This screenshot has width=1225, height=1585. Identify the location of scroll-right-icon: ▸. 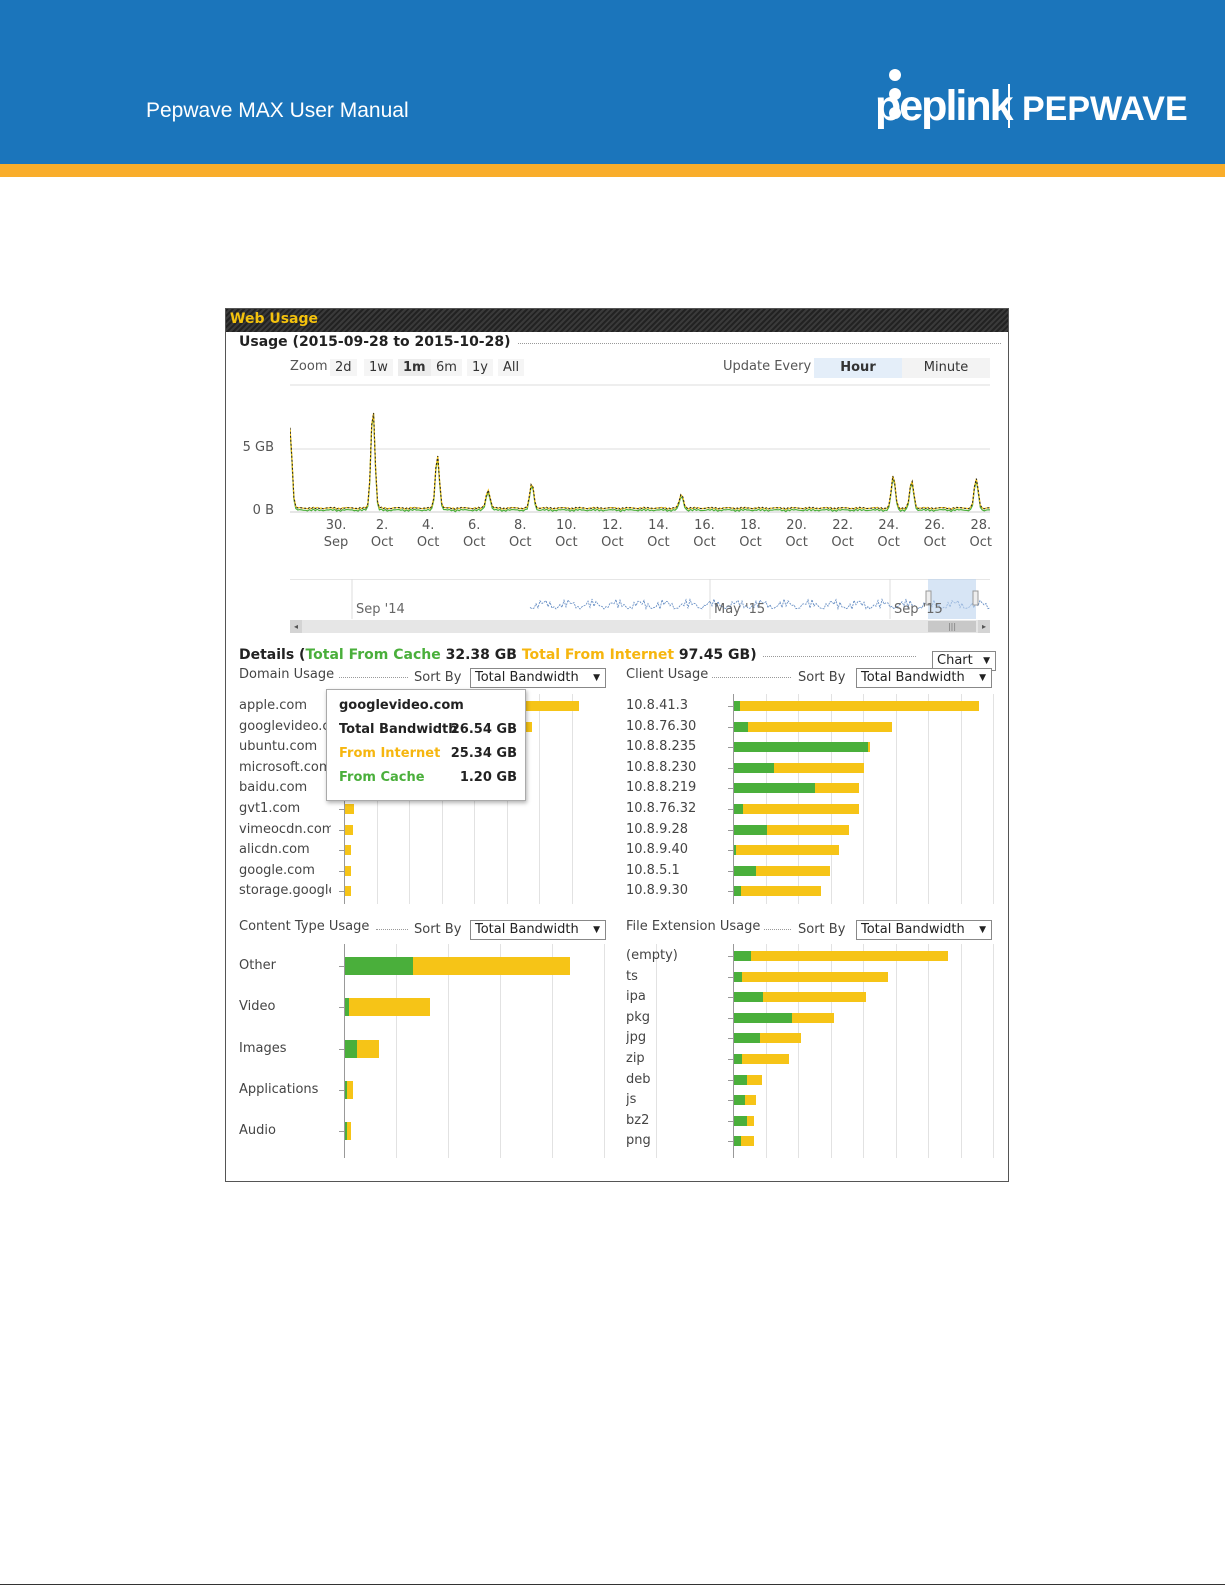
(984, 626).